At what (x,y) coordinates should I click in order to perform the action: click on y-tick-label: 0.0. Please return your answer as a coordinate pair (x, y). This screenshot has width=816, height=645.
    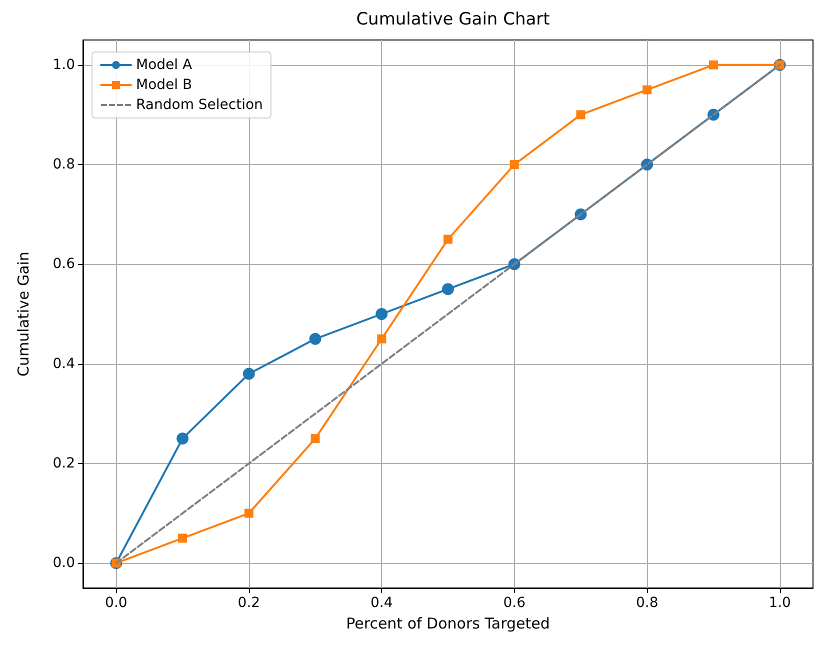
    Looking at the image, I should click on (63, 563).